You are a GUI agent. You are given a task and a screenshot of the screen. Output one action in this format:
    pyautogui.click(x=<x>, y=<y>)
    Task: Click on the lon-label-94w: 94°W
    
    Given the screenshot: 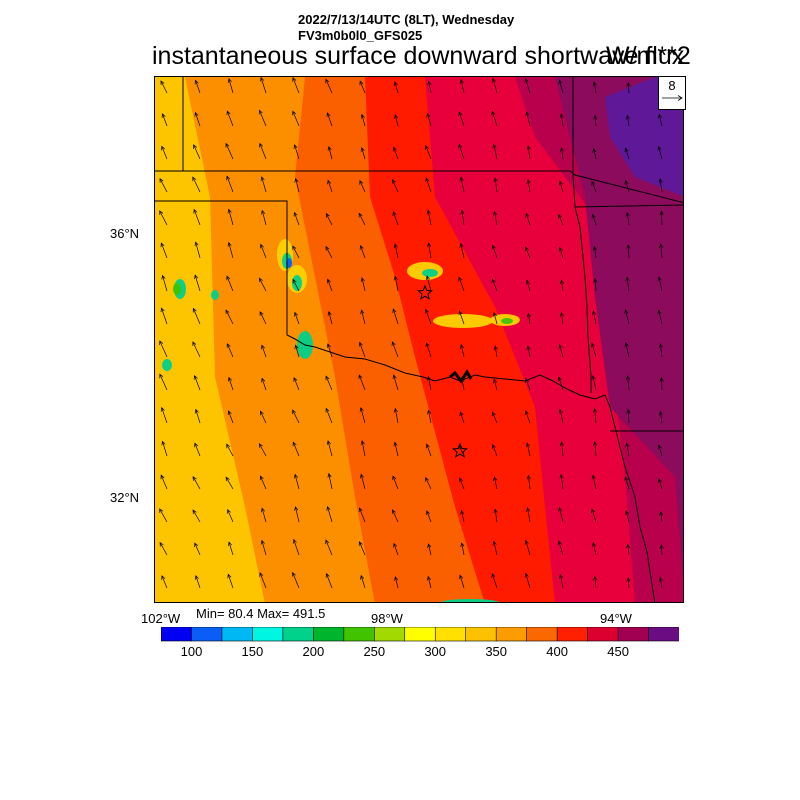 What is the action you would take?
    pyautogui.click(x=616, y=618)
    